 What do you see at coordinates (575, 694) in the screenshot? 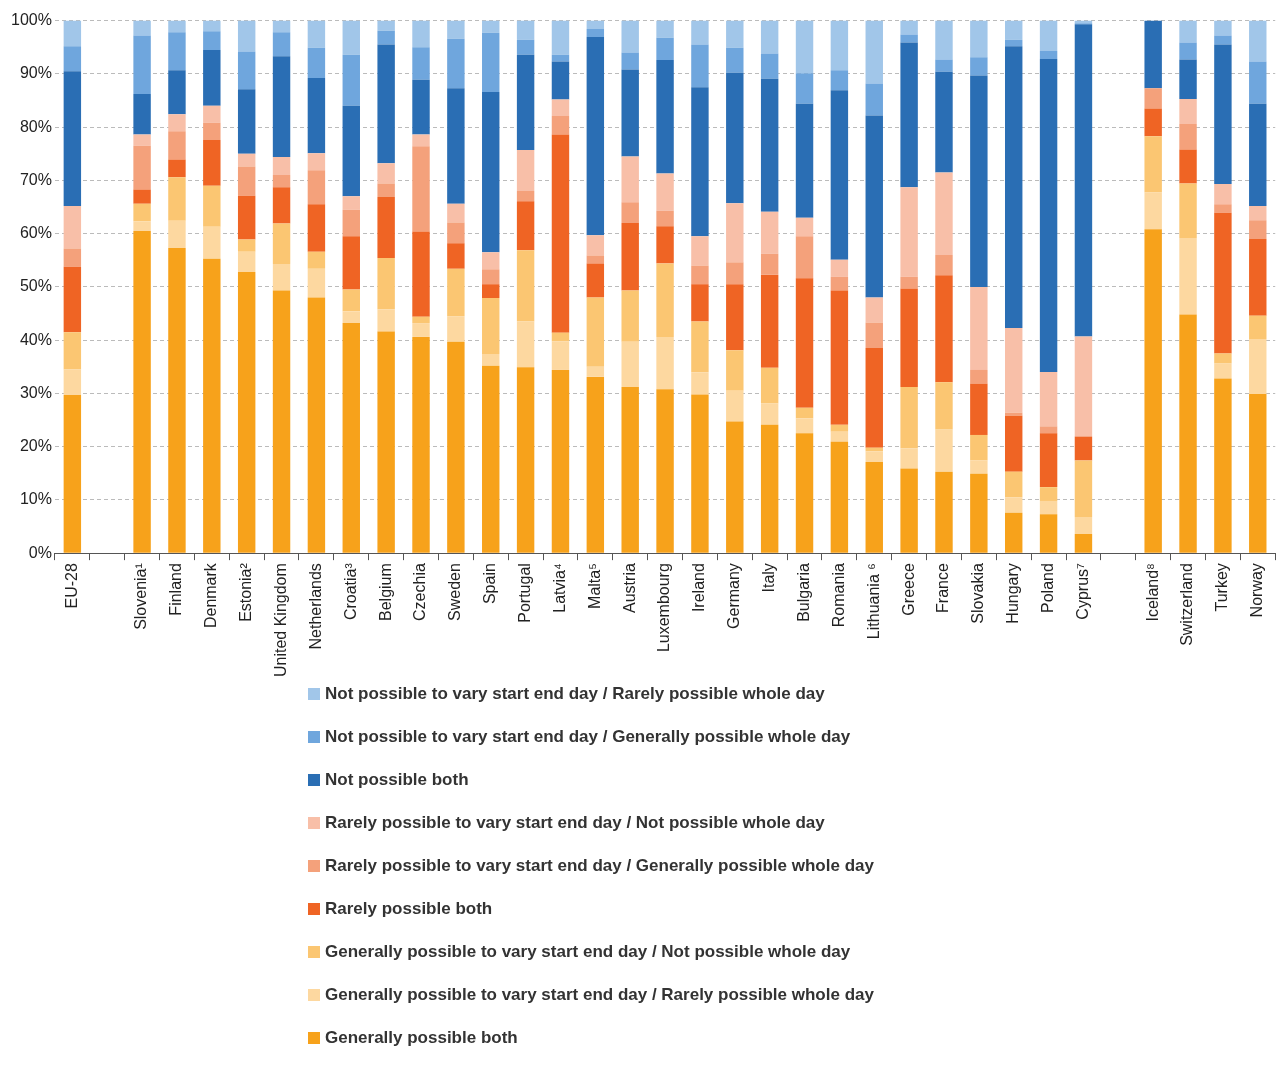
I see `legend-label: Not possible to vary start end day / Rarely possible whole day` at bounding box center [575, 694].